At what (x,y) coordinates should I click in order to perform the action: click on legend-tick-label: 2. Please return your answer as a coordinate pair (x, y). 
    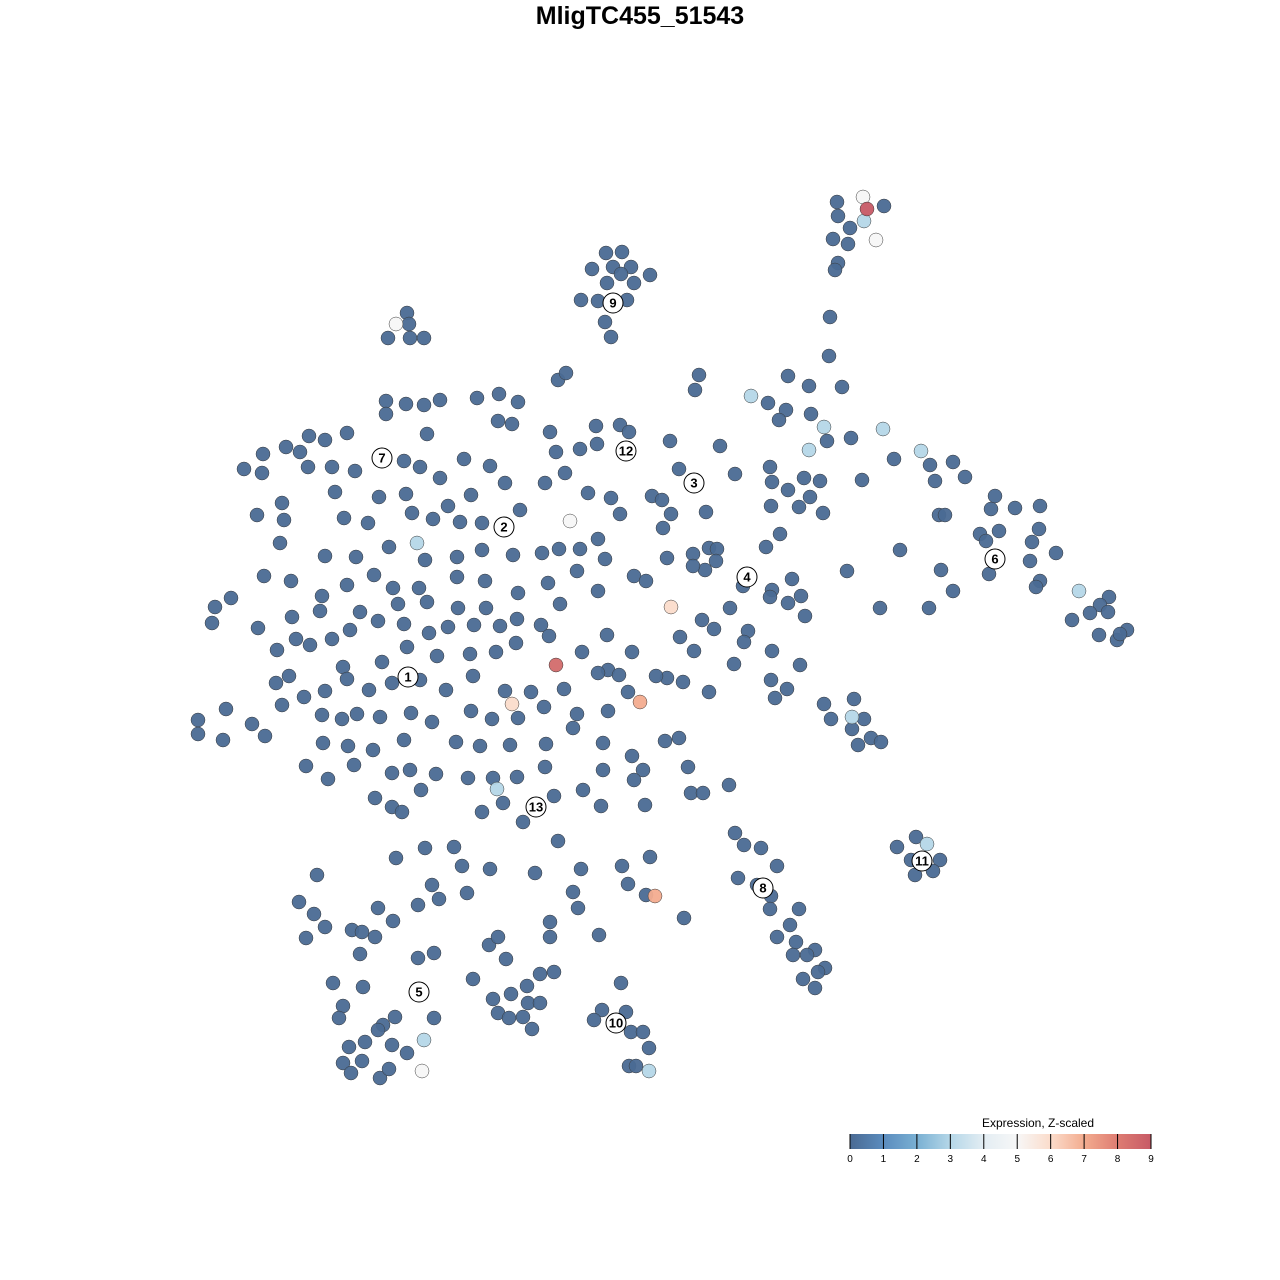
    Looking at the image, I should click on (917, 1159).